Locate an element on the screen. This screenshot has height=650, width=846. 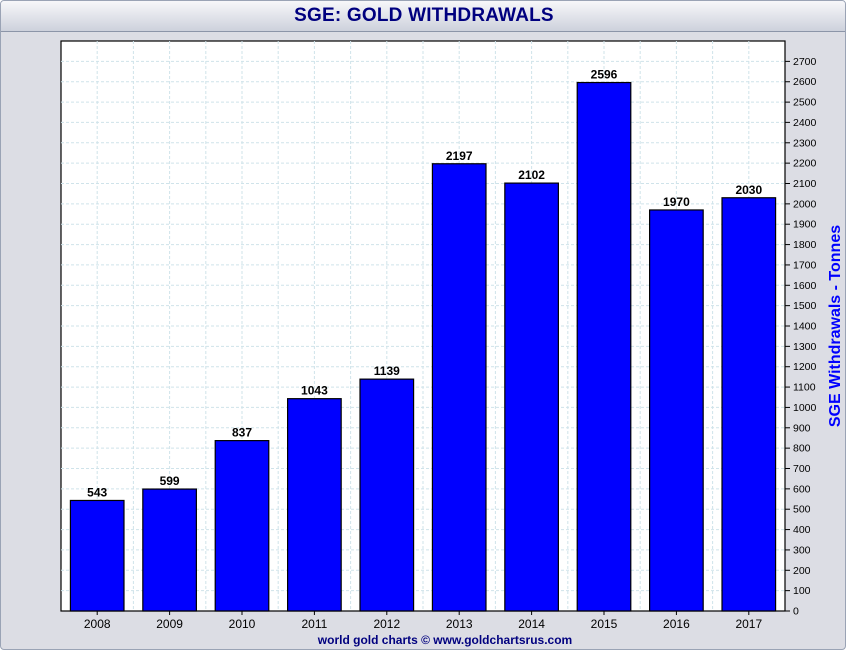
y-tick-label: 1000 is located at coordinates (805, 408).